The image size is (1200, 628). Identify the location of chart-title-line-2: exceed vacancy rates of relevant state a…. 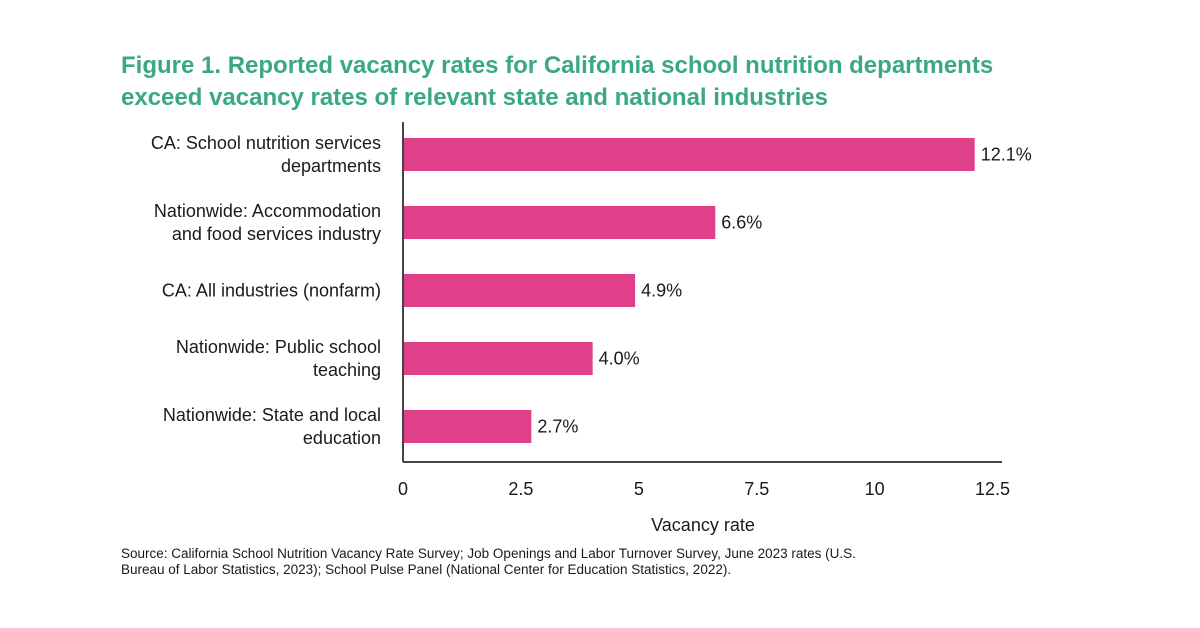
(474, 97).